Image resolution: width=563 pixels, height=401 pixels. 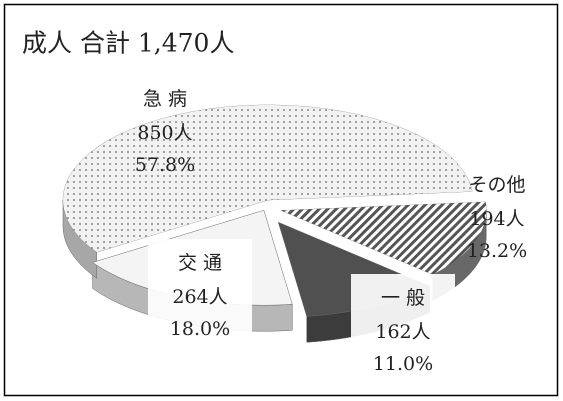 What do you see at coordinates (165, 99) in the screenshot?
I see `category-label: 急 病` at bounding box center [165, 99].